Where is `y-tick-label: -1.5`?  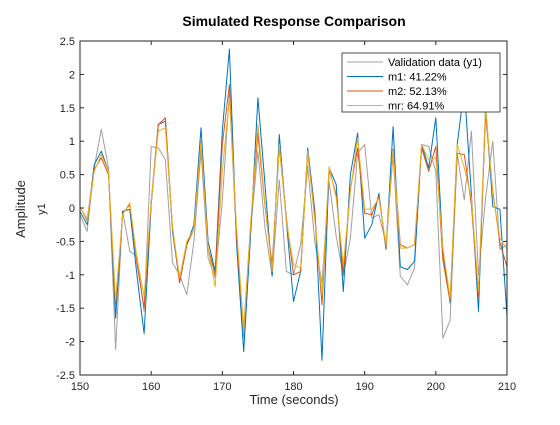 y-tick-label: -1.5 is located at coordinates (65, 309).